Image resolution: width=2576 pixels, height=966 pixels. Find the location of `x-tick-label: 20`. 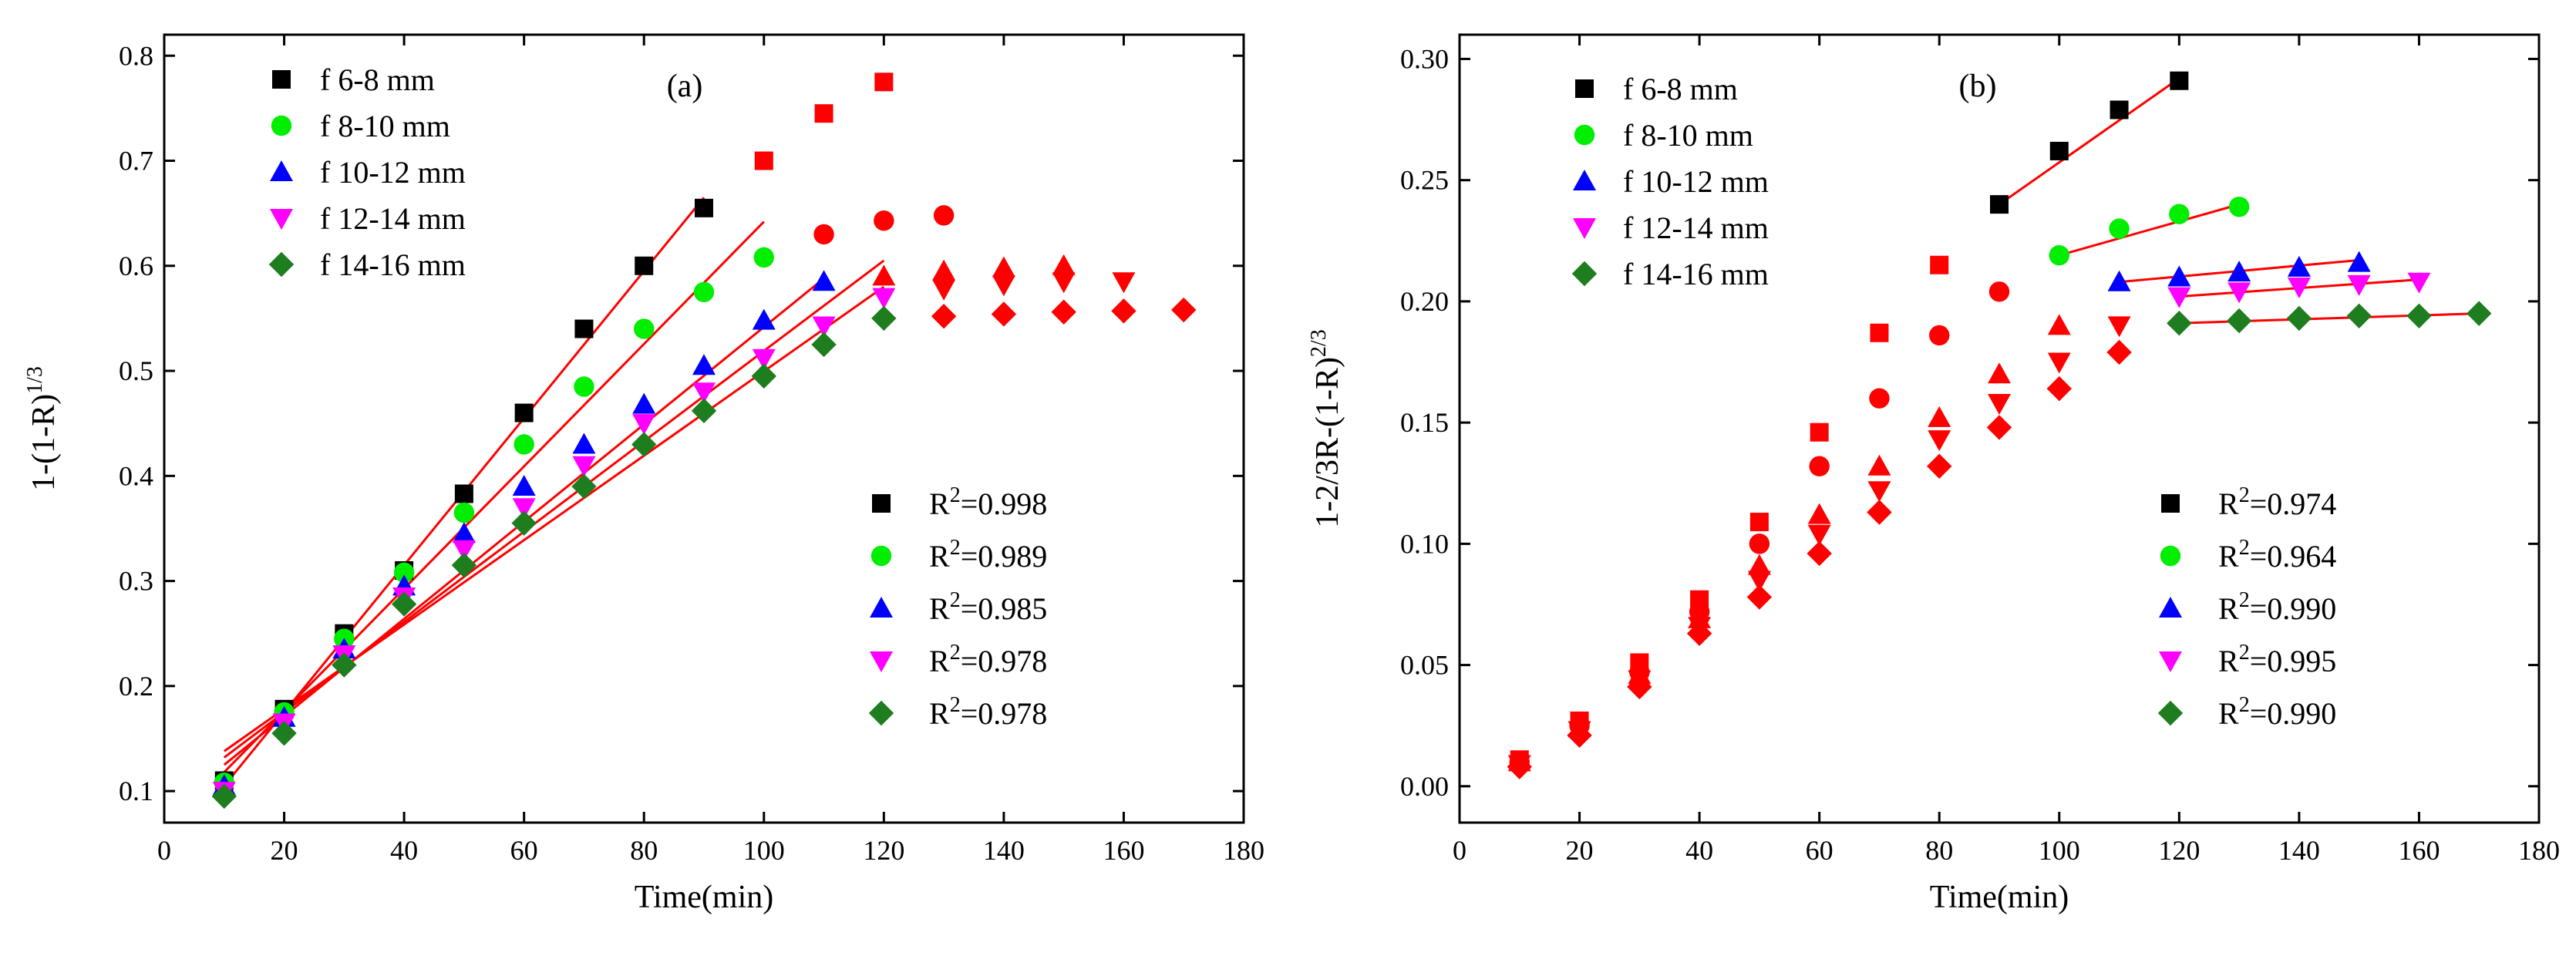

x-tick-label: 20 is located at coordinates (1580, 850).